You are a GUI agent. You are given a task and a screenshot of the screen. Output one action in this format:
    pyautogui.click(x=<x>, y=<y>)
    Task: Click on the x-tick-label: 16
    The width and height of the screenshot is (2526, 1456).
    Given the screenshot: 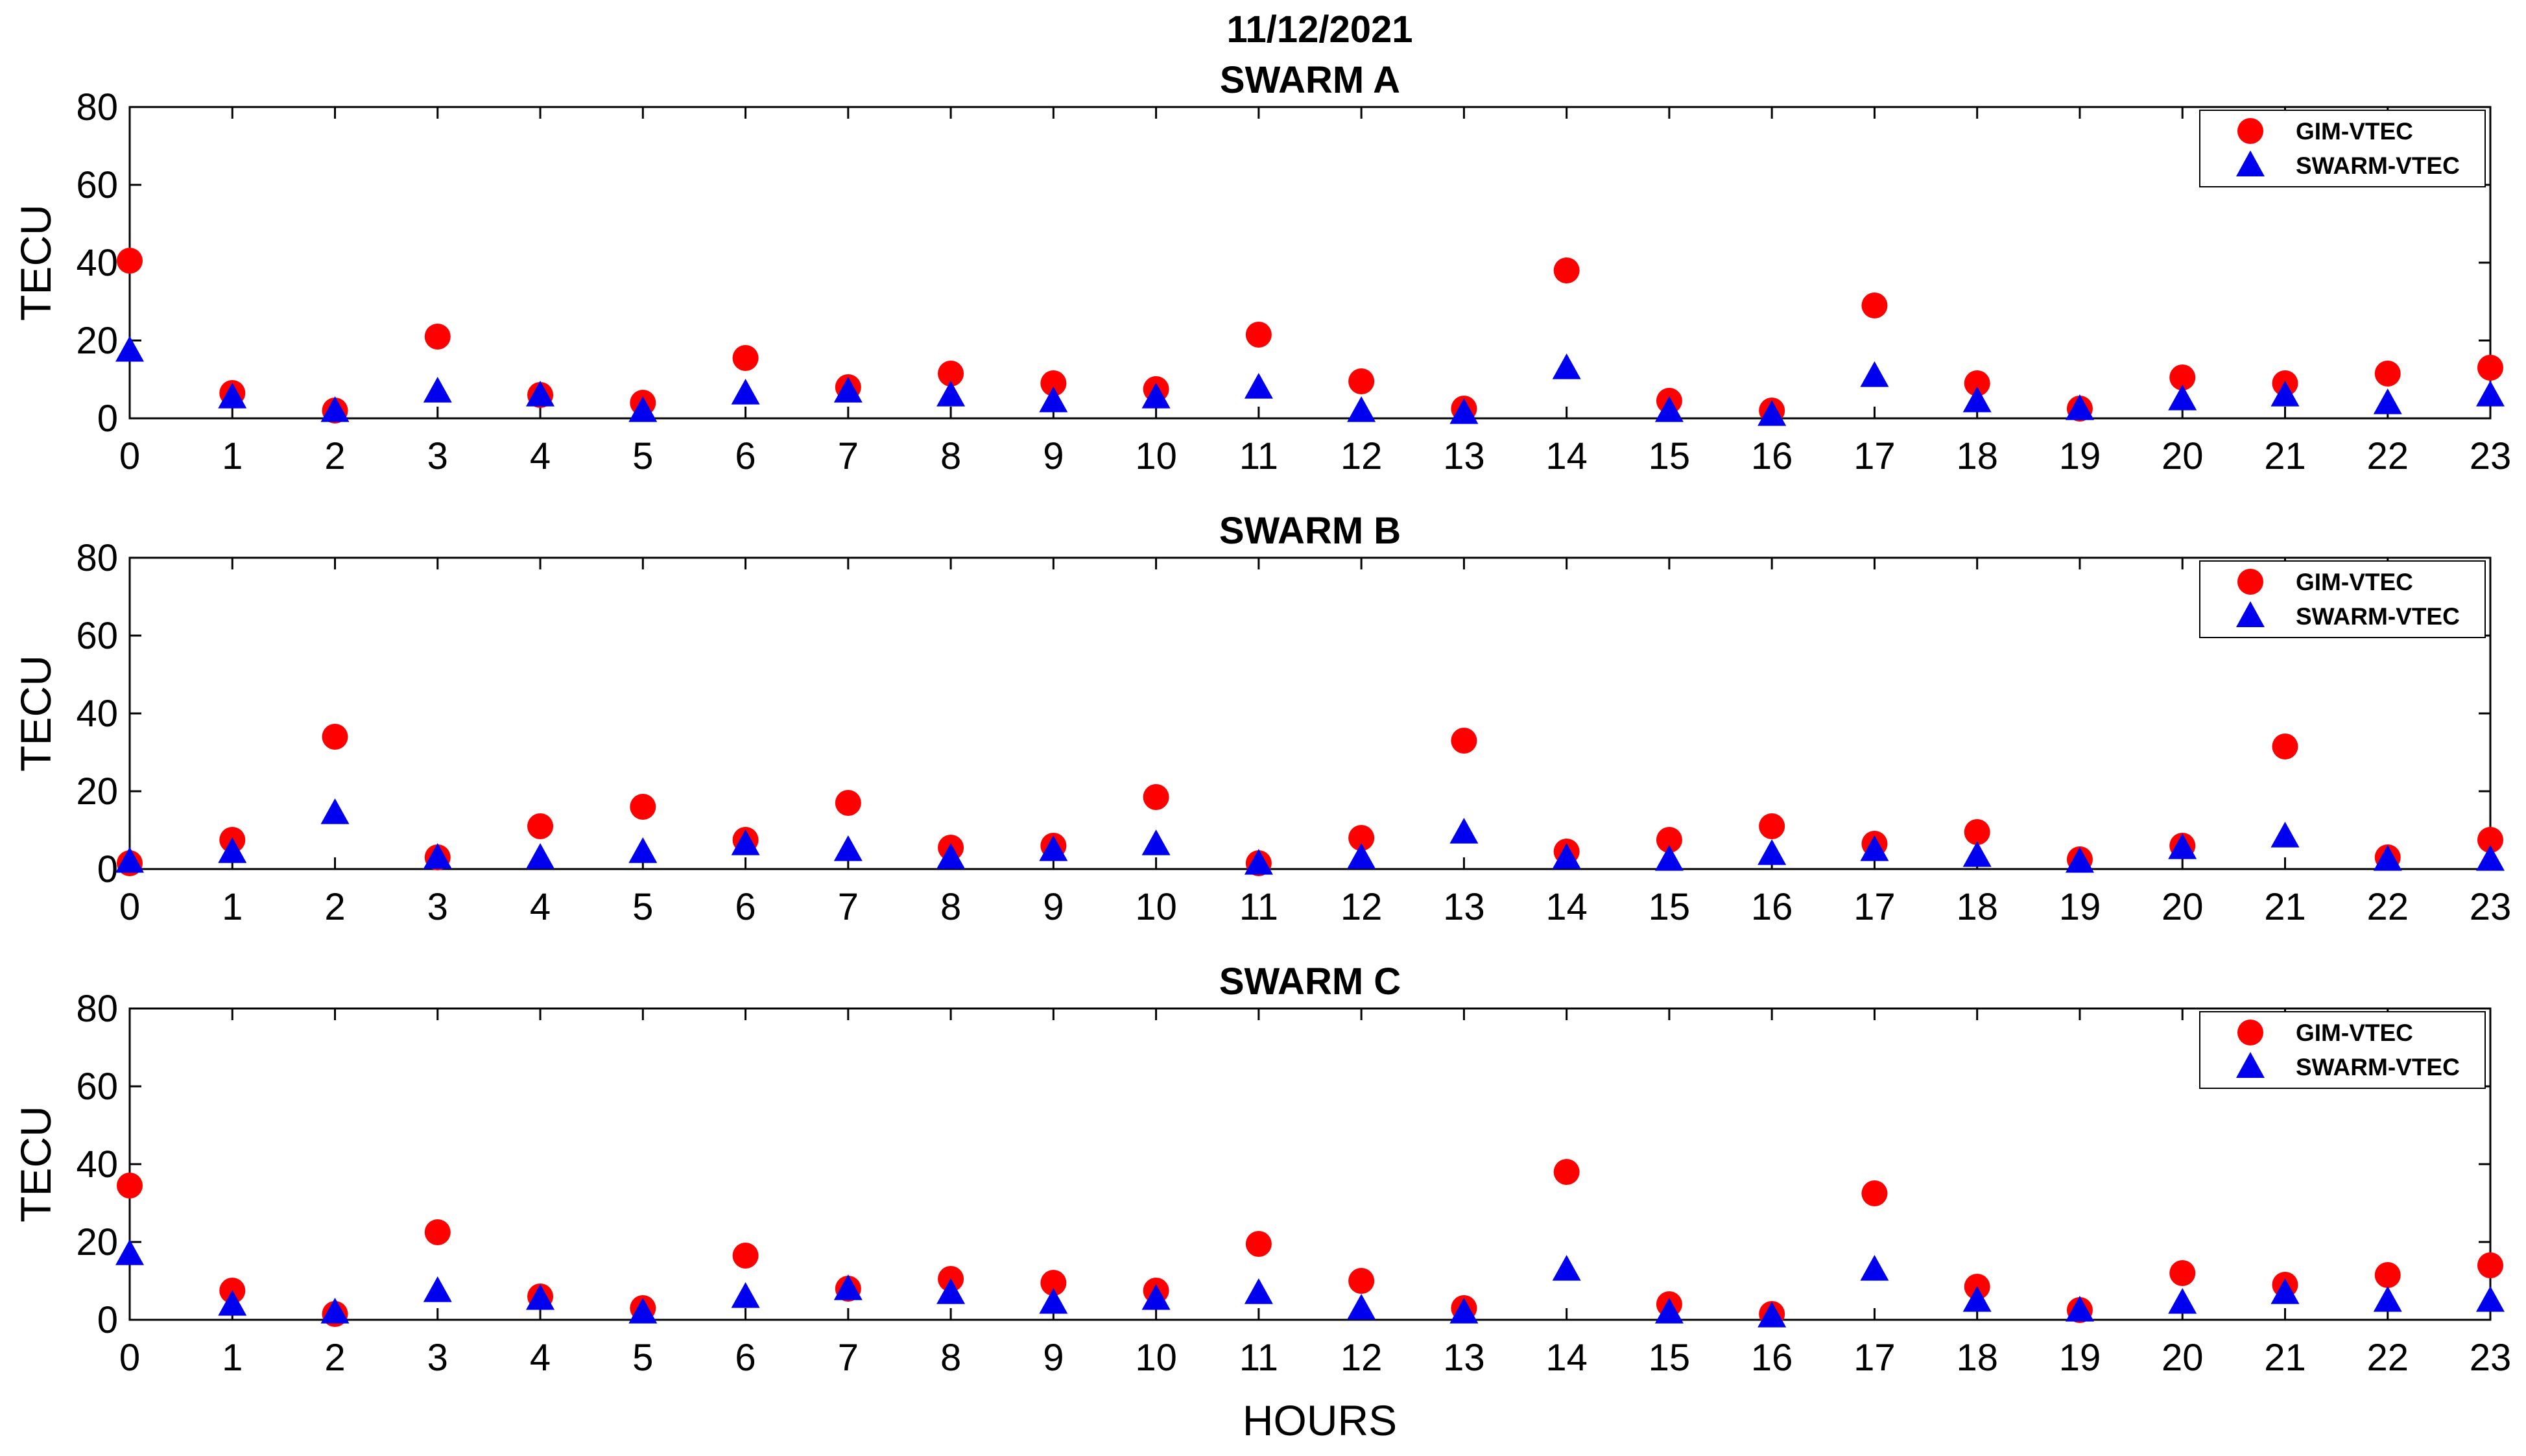 What is the action you would take?
    pyautogui.click(x=1772, y=1358)
    